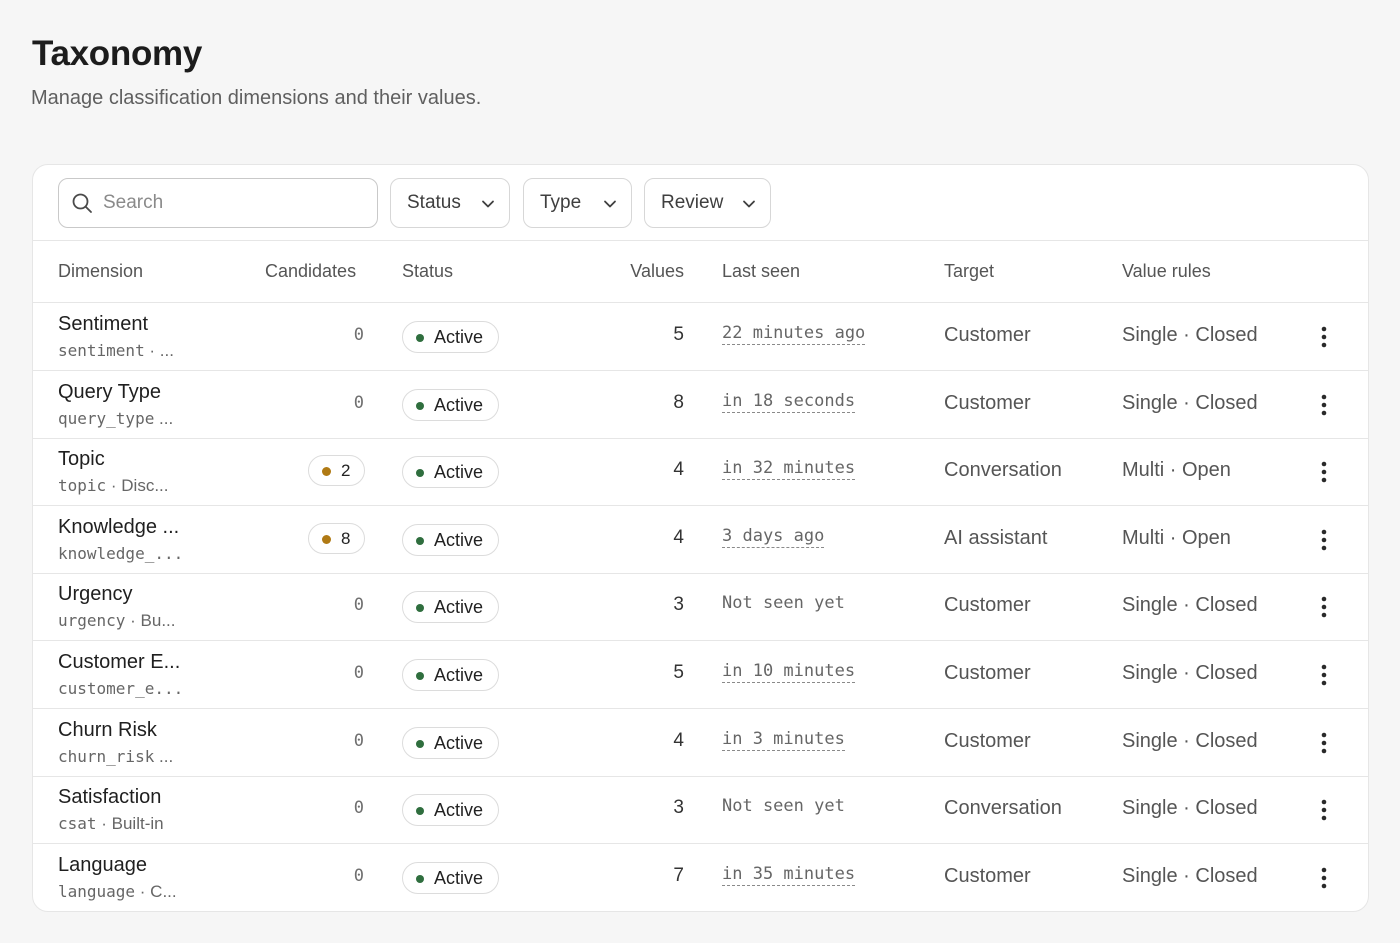  What do you see at coordinates (434, 202) in the screenshot?
I see `status-filter-label: Status` at bounding box center [434, 202].